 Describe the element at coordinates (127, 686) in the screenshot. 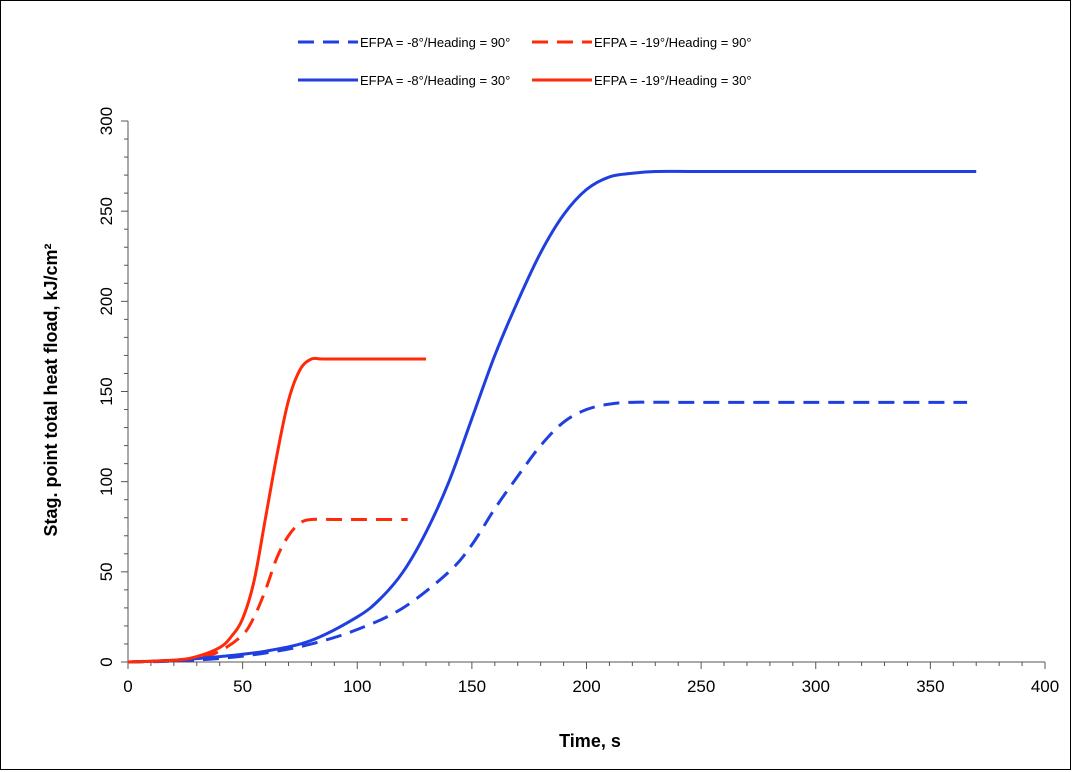

I see `x-tick-label: 0` at that location.